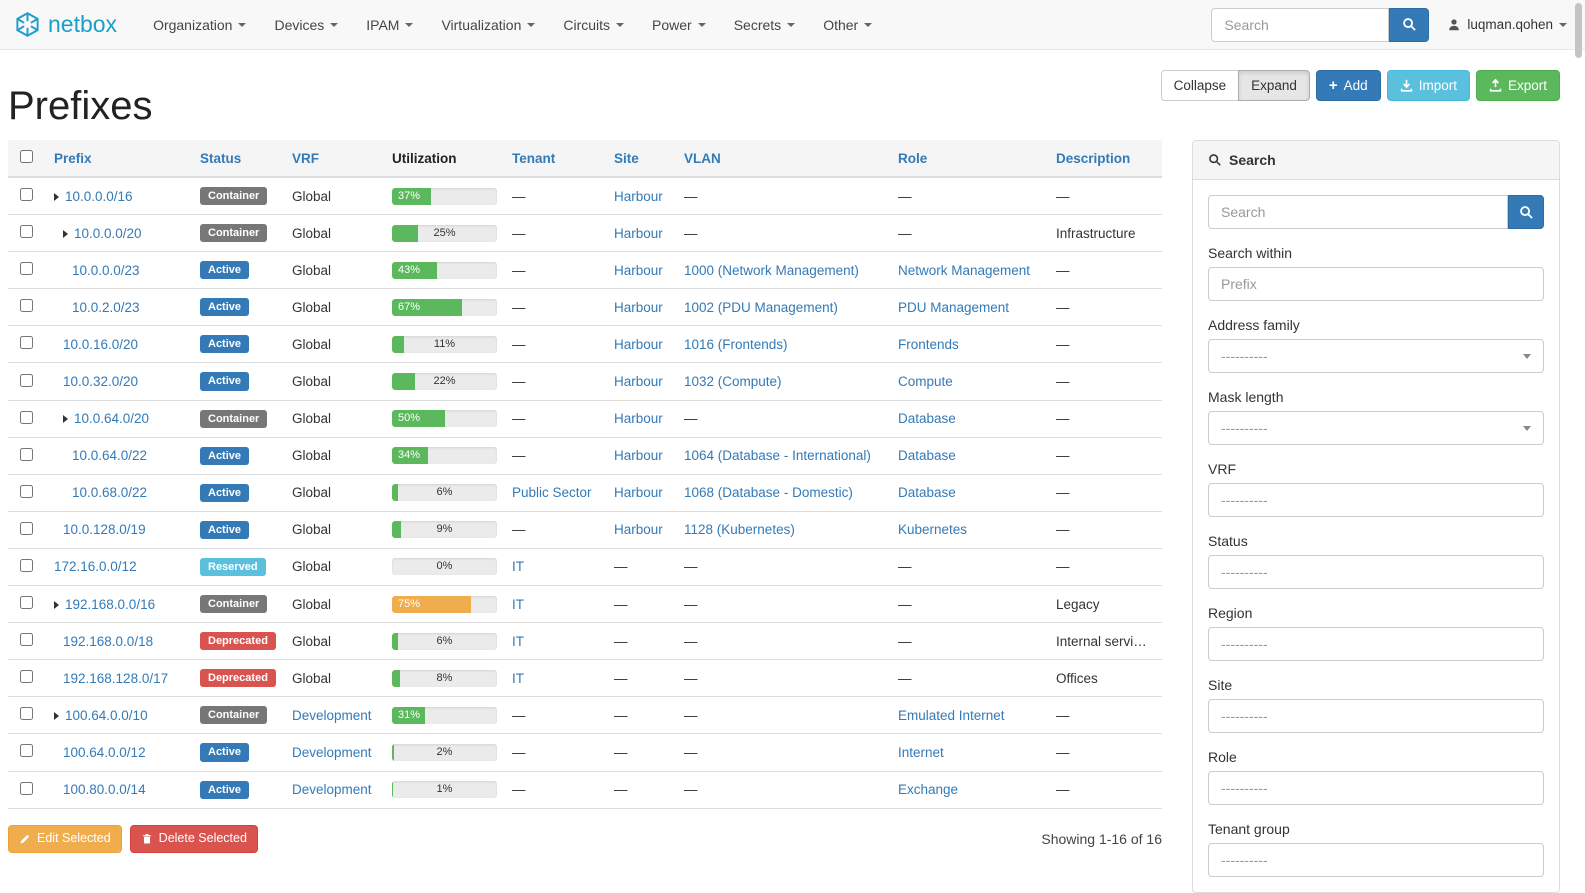  I want to click on user-menu: luqman.qohen, so click(1507, 24).